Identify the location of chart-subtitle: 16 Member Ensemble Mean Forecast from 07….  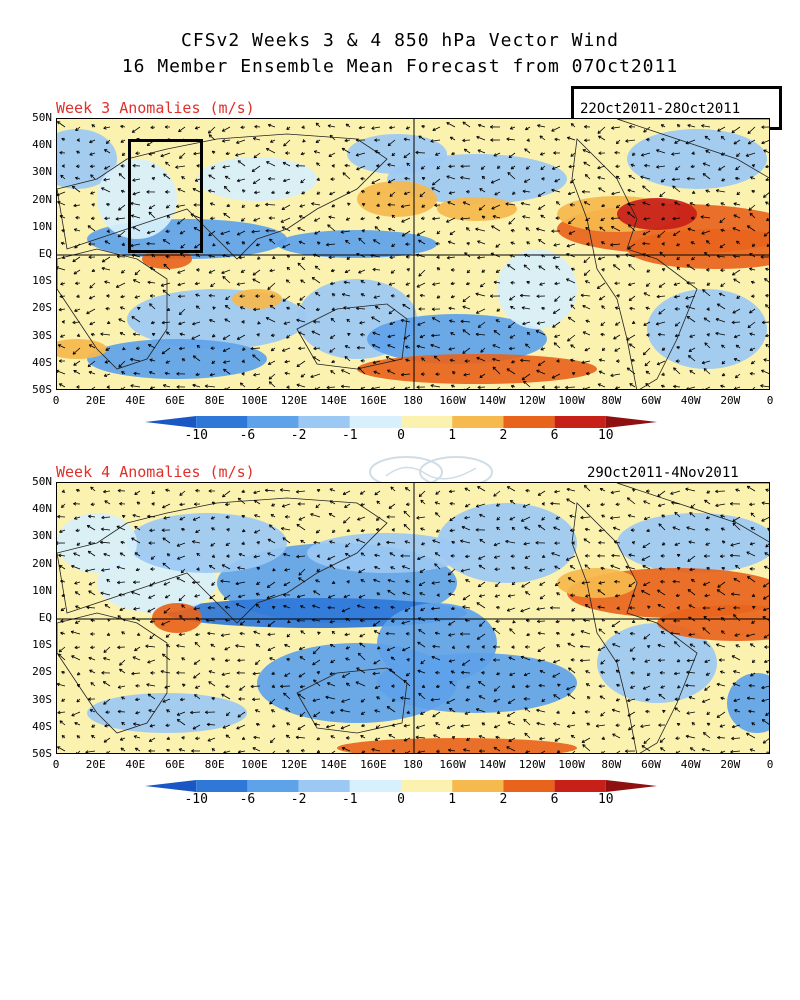
(400, 66).